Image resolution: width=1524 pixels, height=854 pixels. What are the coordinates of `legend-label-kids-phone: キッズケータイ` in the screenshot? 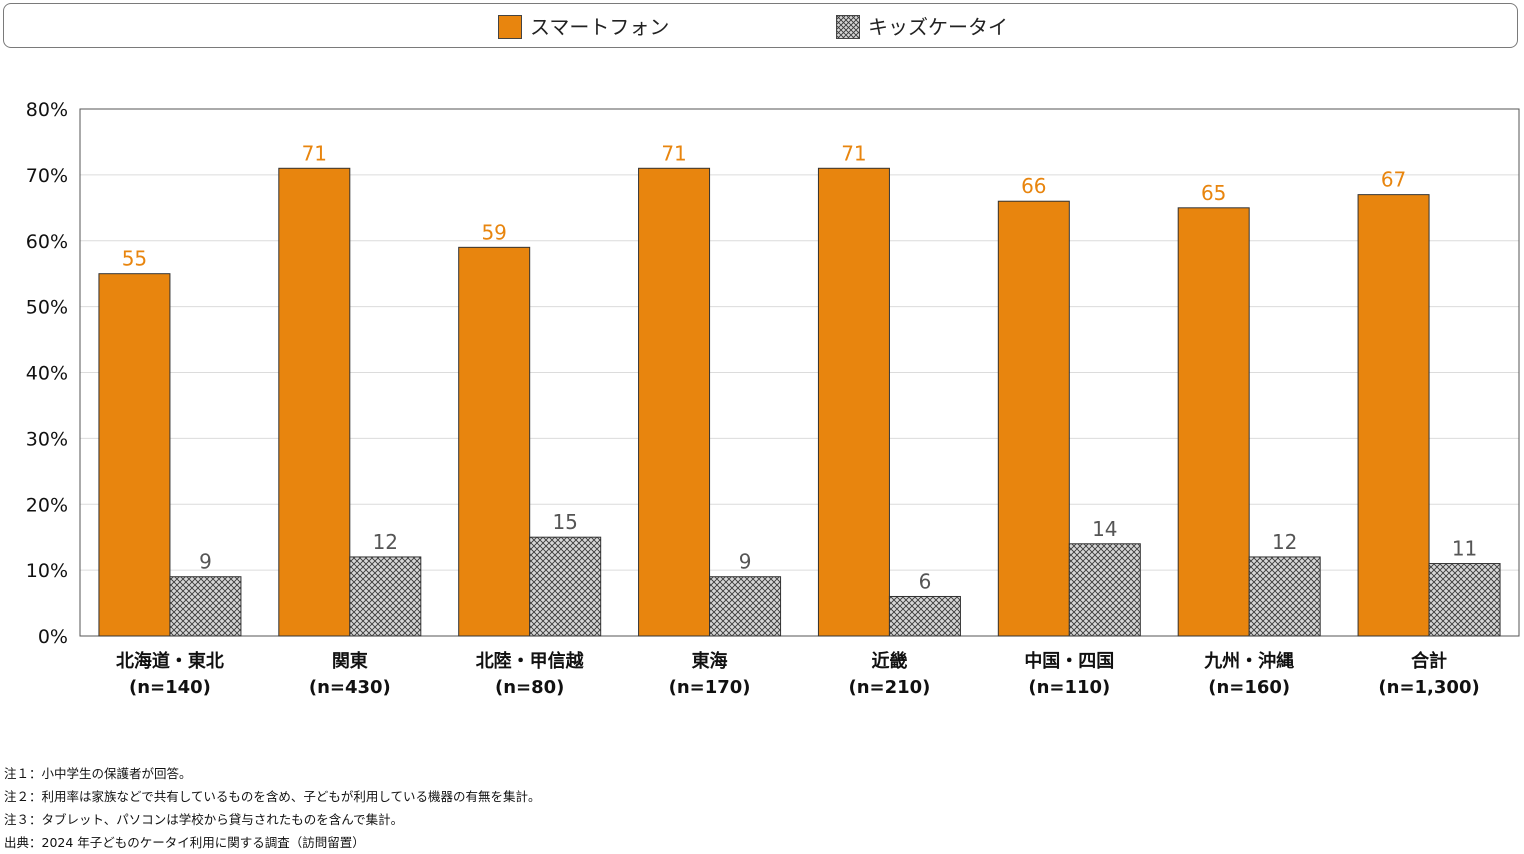 It's located at (938, 27).